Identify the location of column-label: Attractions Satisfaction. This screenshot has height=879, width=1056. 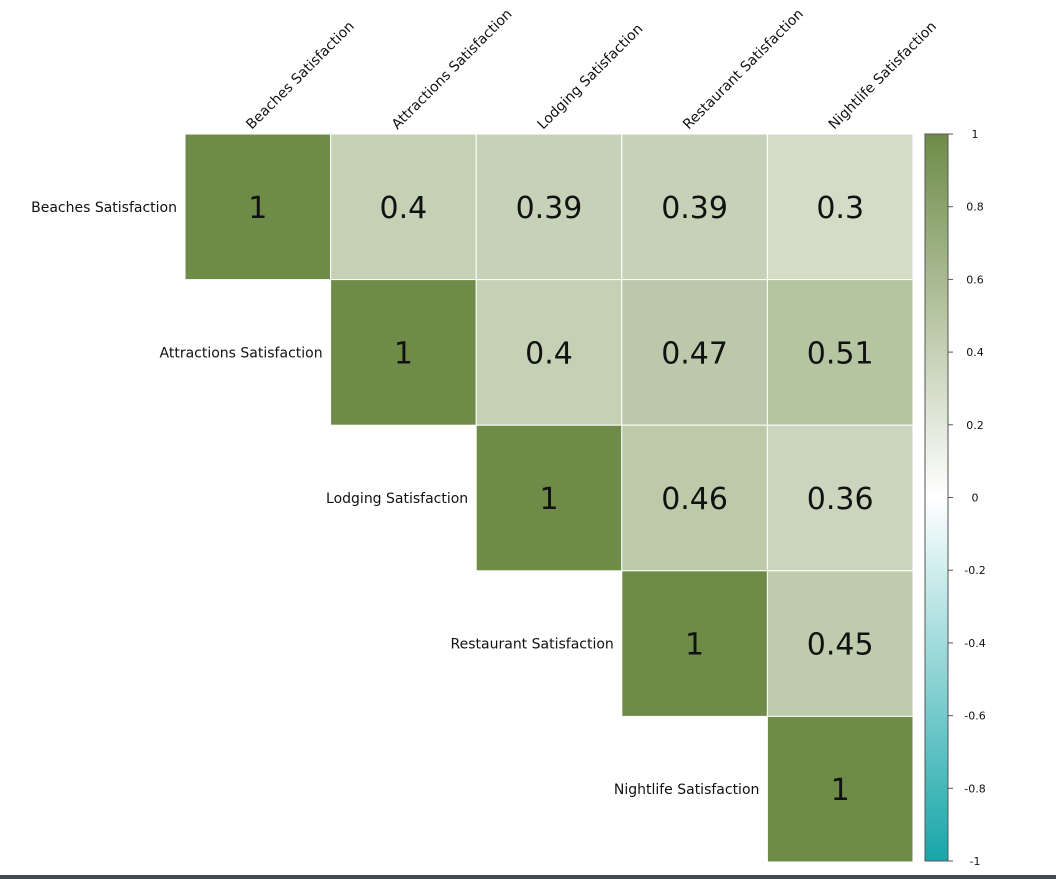
(452, 69).